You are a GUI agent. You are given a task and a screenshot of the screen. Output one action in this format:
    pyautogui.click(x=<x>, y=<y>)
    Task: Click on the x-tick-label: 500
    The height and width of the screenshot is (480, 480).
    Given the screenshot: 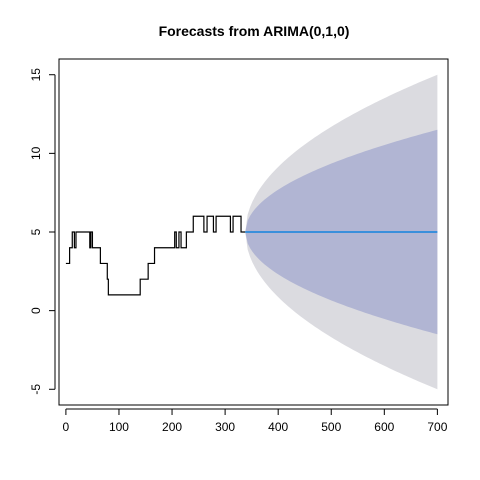 What is the action you would take?
    pyautogui.click(x=331, y=427)
    